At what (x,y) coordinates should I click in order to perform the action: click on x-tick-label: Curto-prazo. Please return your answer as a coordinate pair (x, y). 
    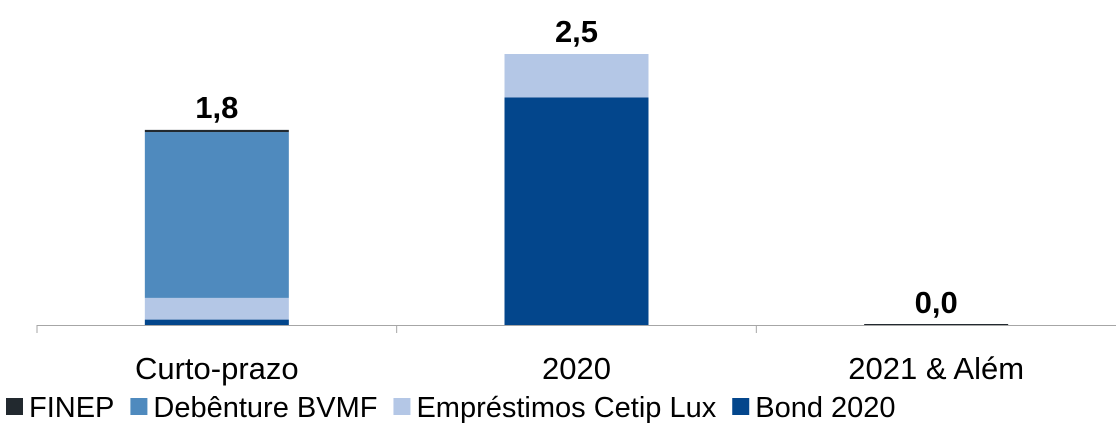
    Looking at the image, I should click on (217, 368).